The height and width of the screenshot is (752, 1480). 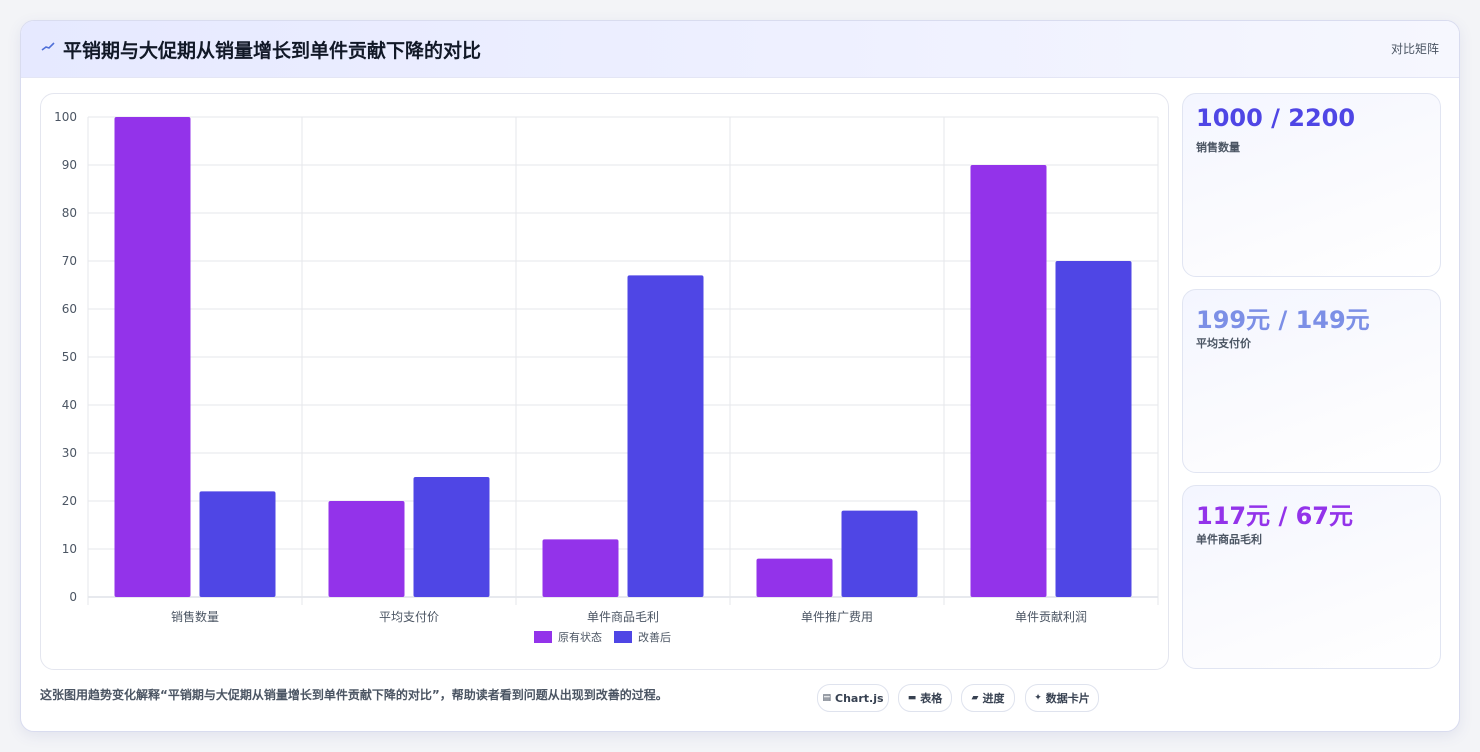 What do you see at coordinates (1038, 698) in the screenshot?
I see `sparkle-icon: ✦` at bounding box center [1038, 698].